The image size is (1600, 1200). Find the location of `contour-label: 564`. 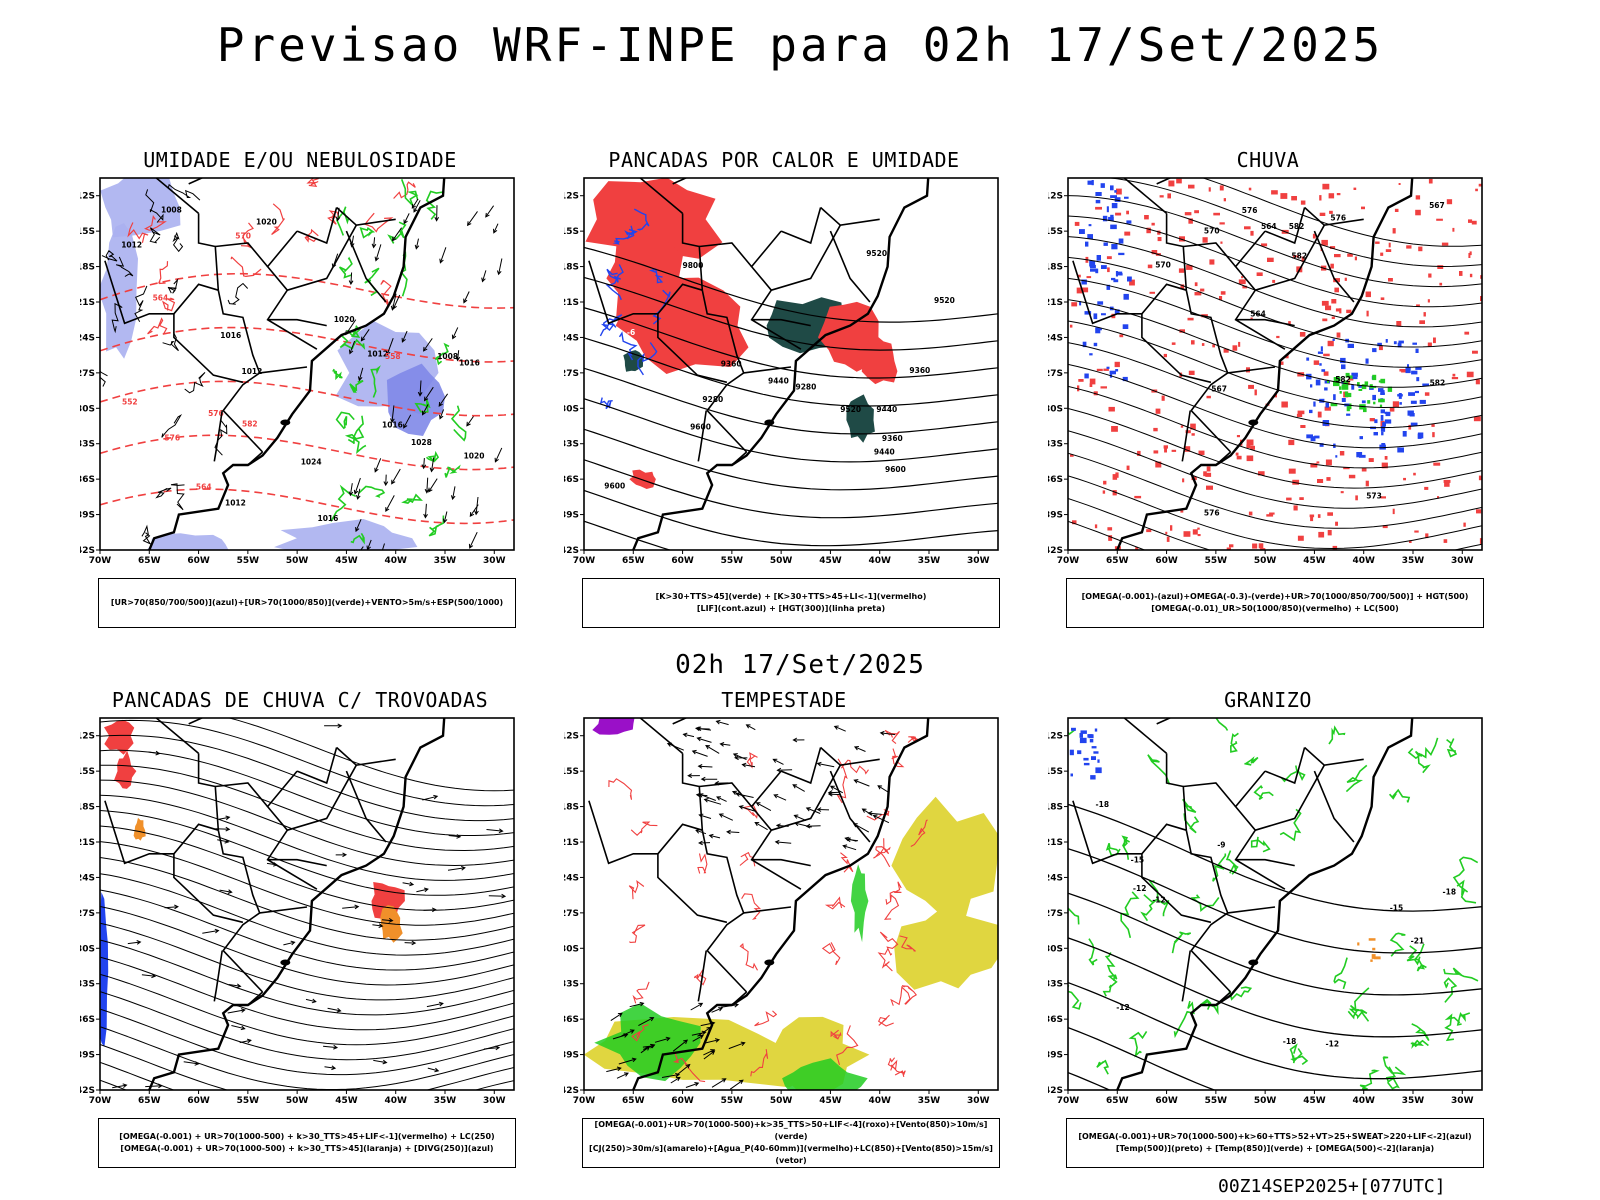

contour-label: 564 is located at coordinates (1269, 226).